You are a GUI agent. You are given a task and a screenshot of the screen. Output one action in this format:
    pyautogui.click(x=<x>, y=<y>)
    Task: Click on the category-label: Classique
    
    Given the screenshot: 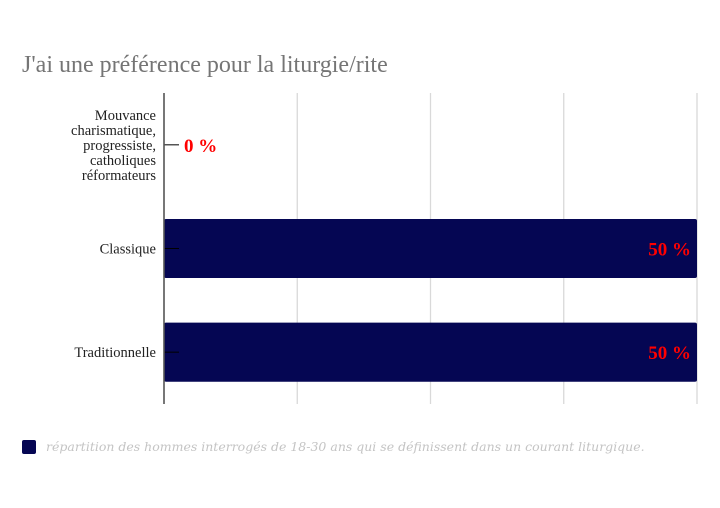 What is the action you would take?
    pyautogui.click(x=128, y=250)
    